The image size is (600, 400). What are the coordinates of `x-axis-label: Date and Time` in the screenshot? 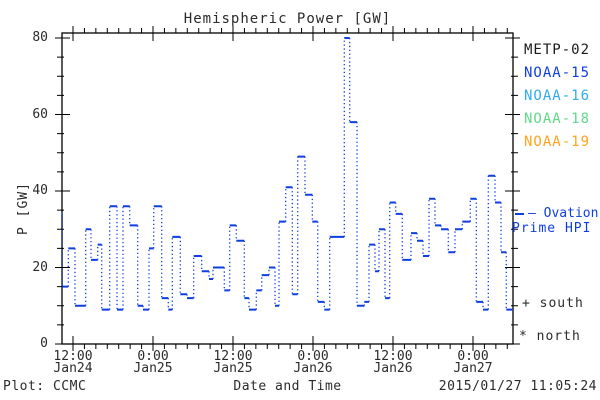 It's located at (287, 386).